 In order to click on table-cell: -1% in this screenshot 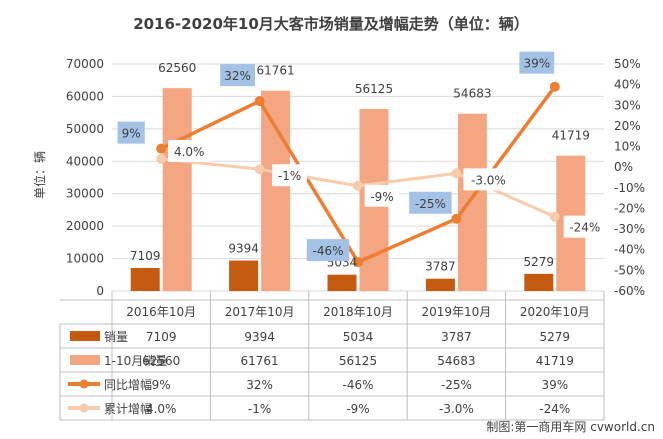, I will do `click(259, 409)`.